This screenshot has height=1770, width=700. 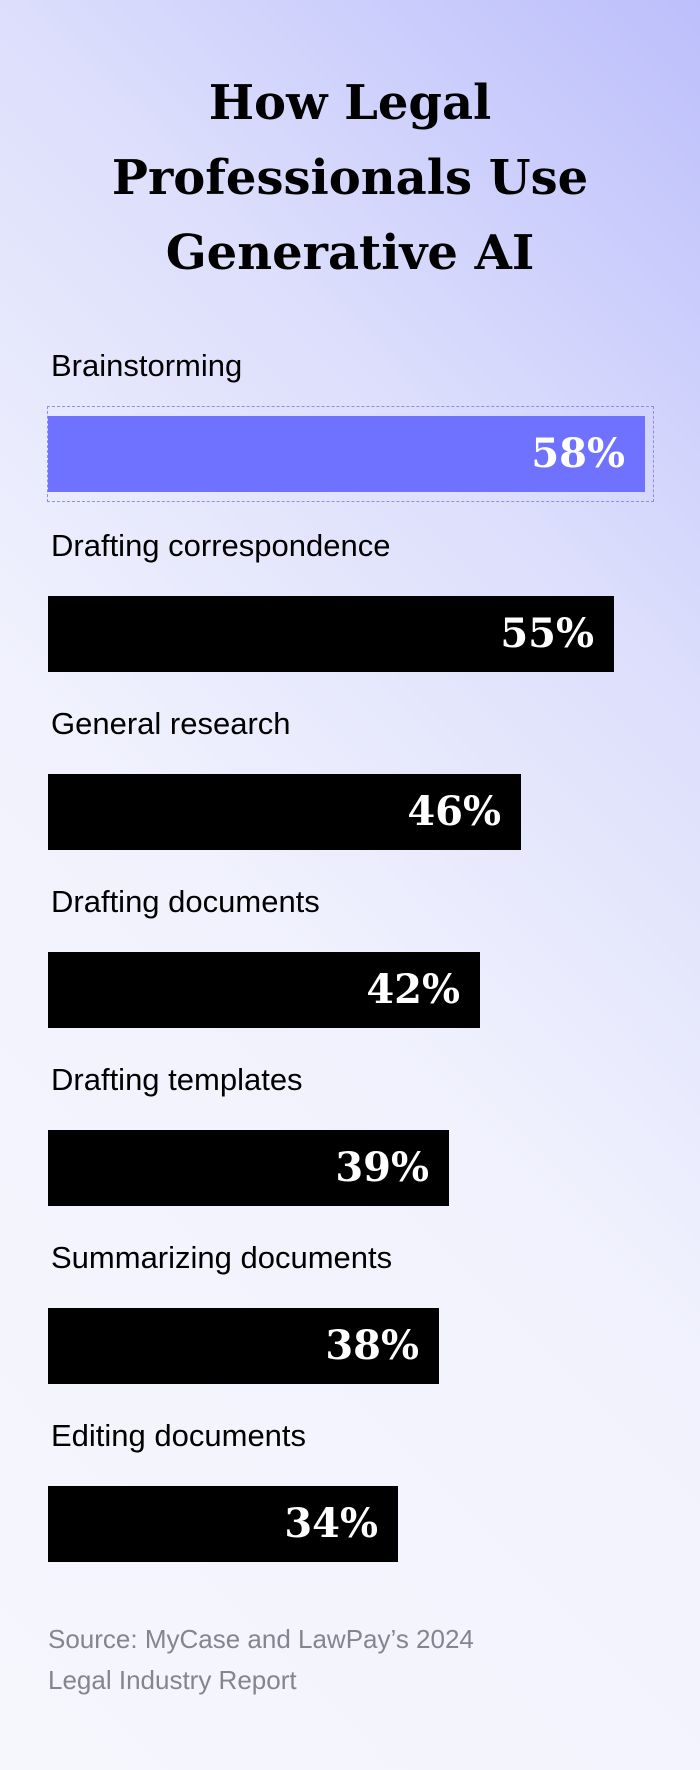 I want to click on bar-value-label: 34%, so click(x=331, y=1523).